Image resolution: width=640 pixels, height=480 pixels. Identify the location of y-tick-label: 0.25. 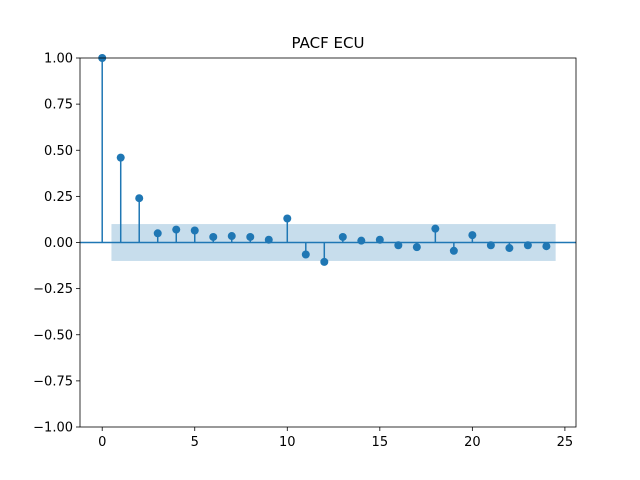
(58, 197).